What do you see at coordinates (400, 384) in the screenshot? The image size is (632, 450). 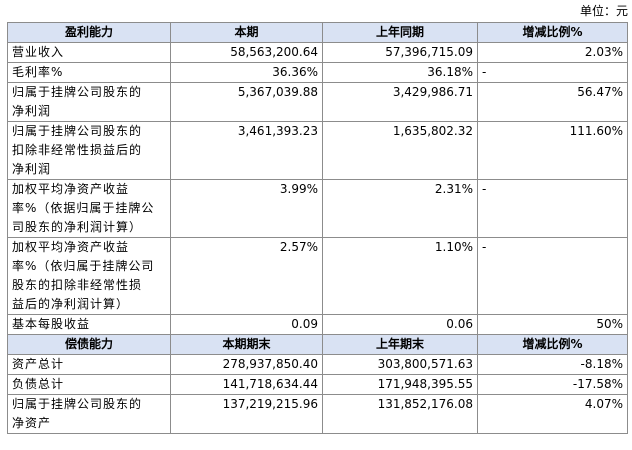 I see `previous-value: 171,948,395.55` at bounding box center [400, 384].